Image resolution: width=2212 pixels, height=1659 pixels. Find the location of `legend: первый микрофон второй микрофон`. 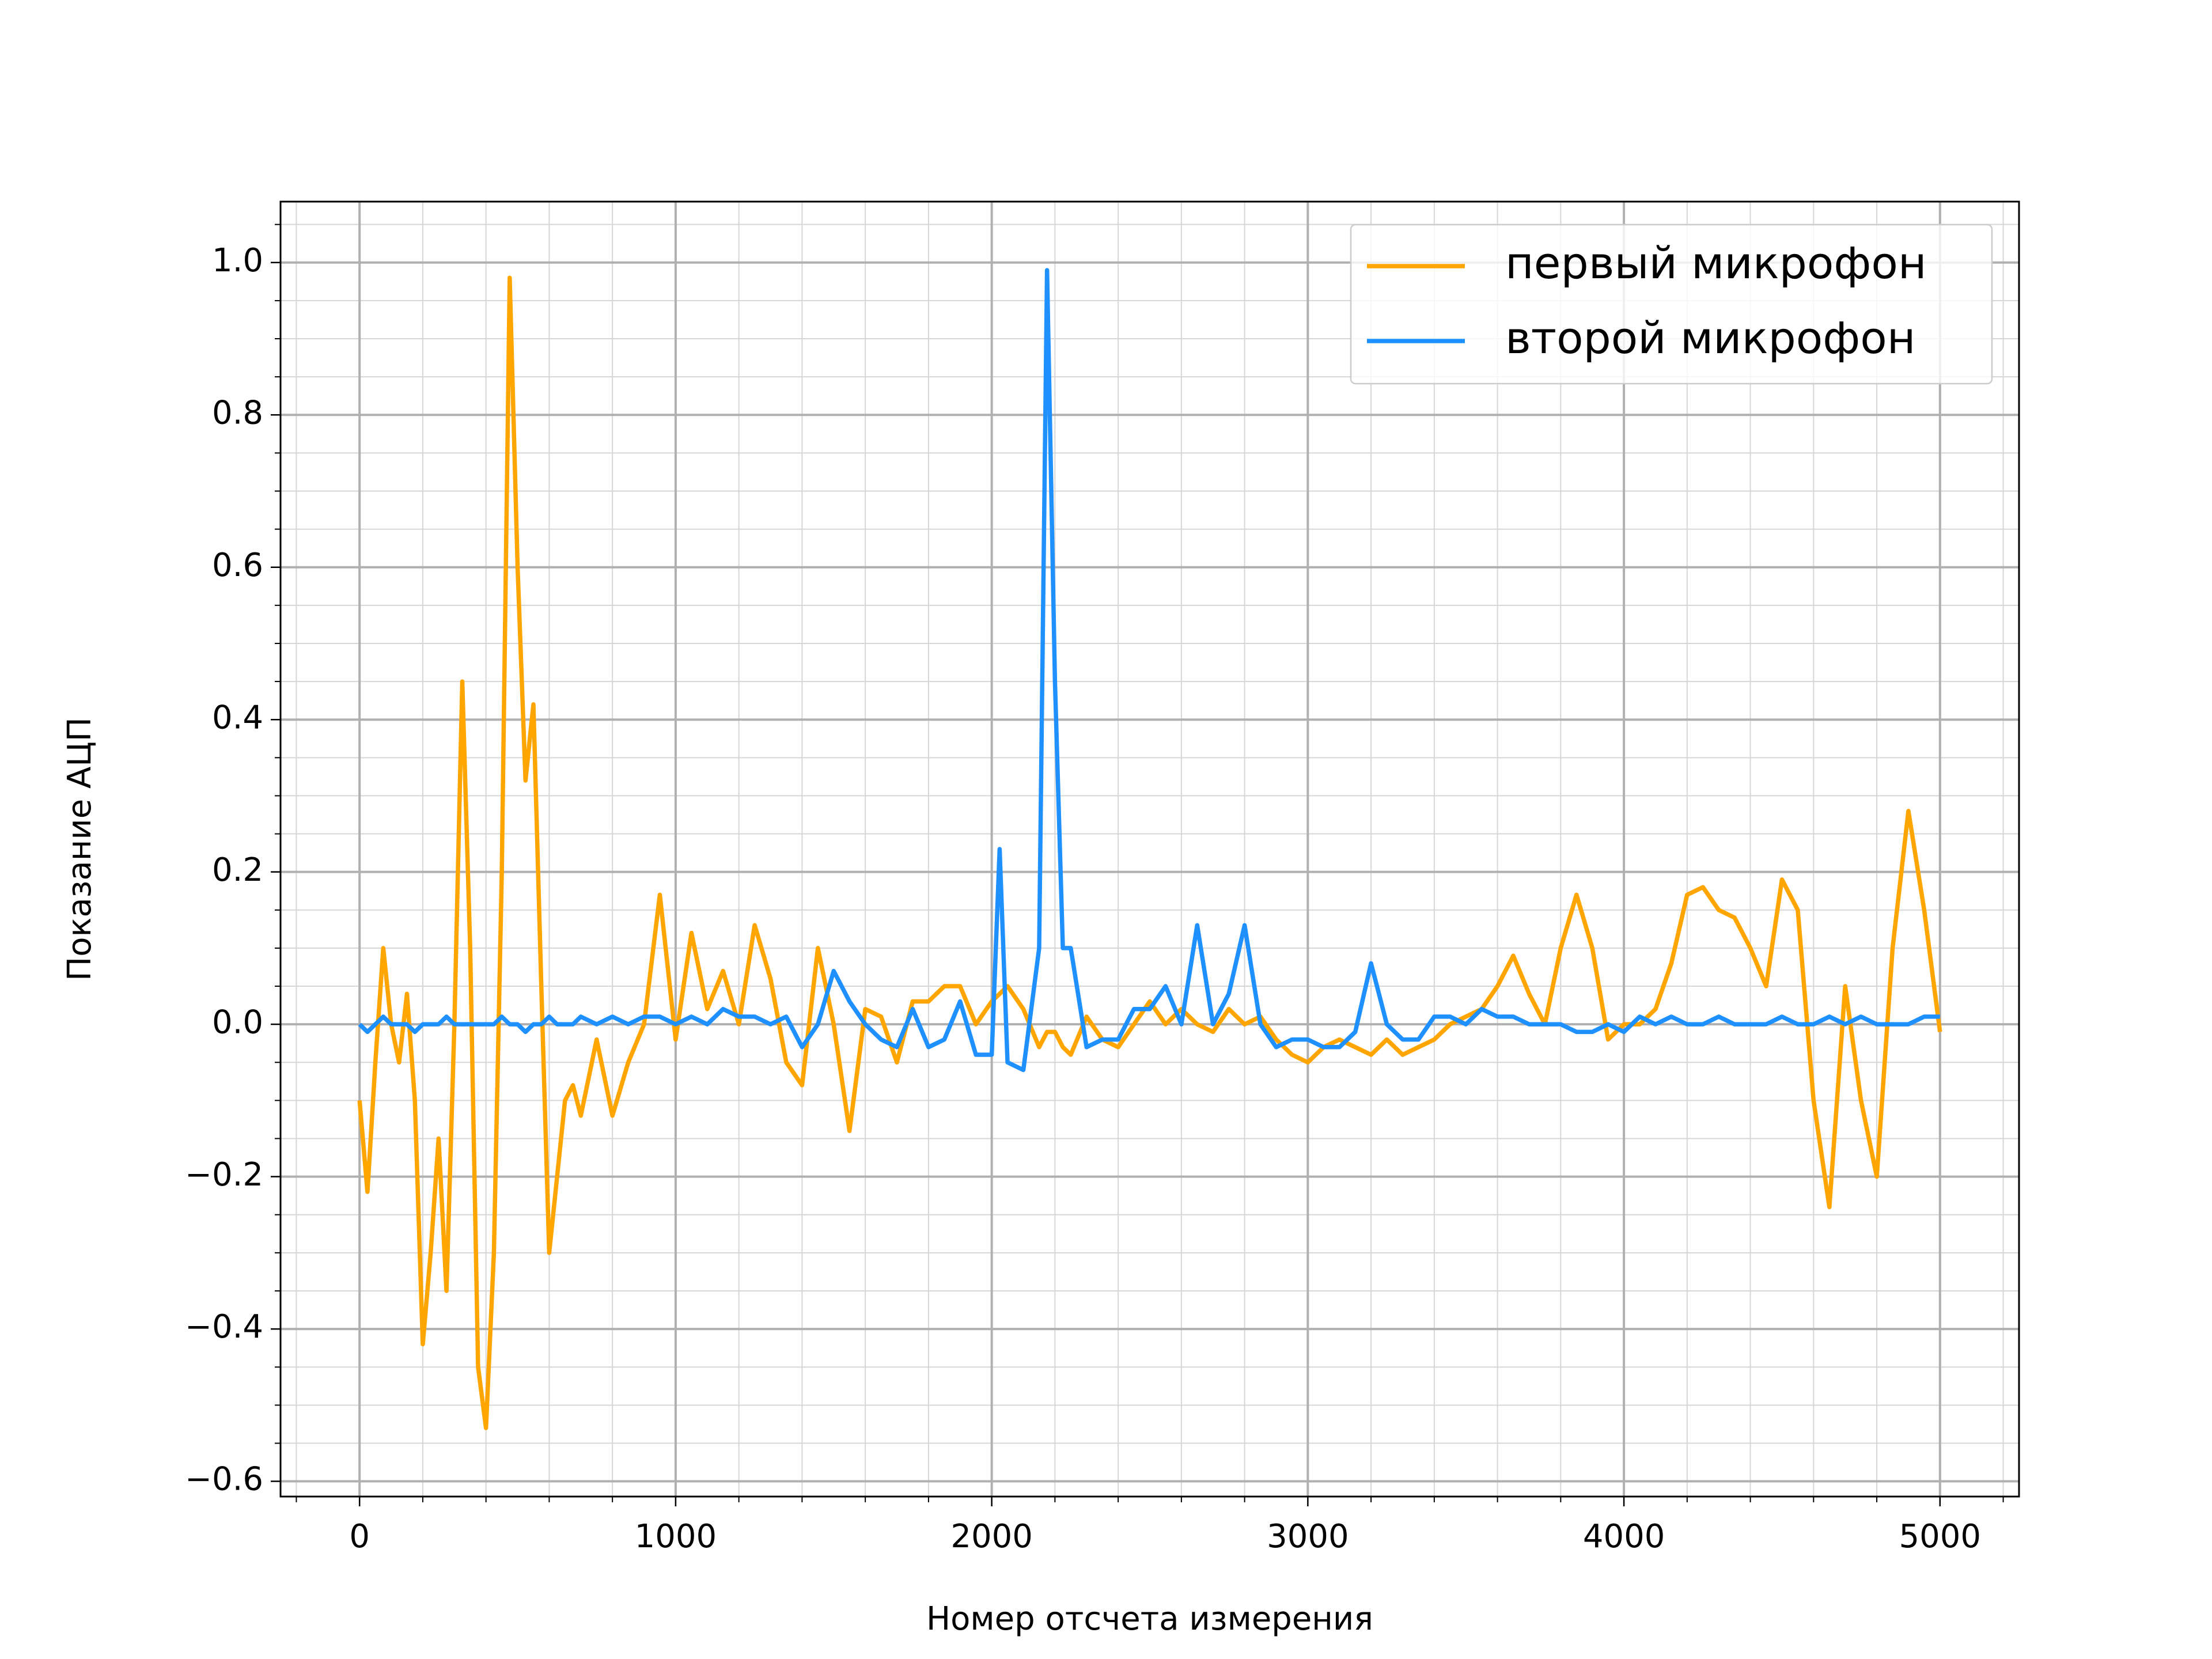

legend: первый микрофон второй микрофон is located at coordinates (1671, 304).